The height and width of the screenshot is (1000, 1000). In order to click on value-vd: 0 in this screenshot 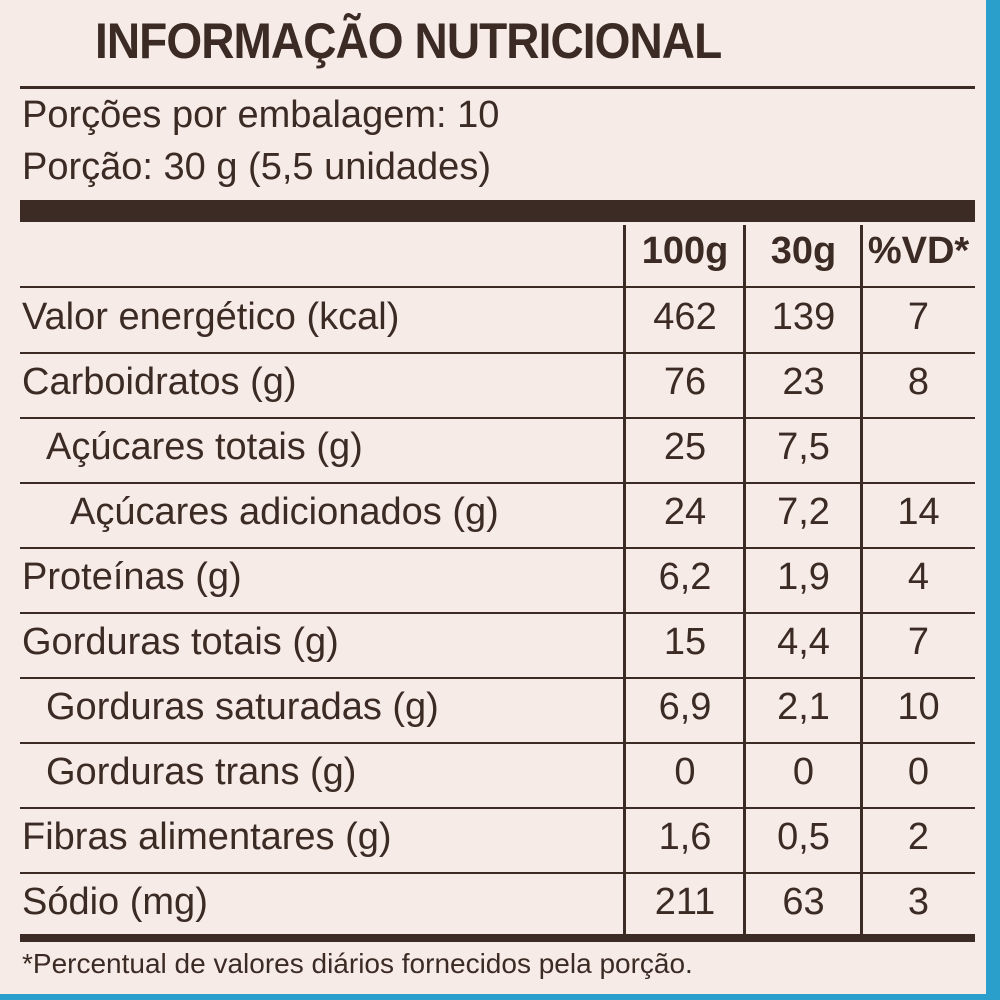, I will do `click(918, 772)`.